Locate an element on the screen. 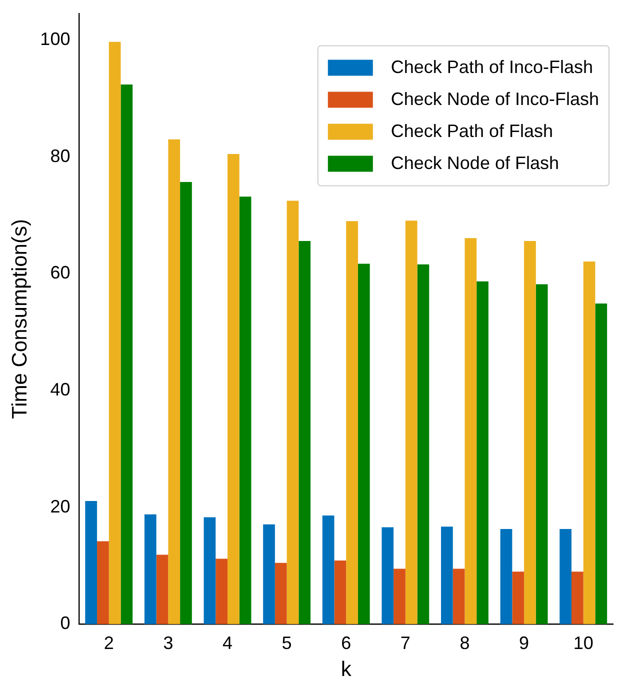 The height and width of the screenshot is (687, 627). y-tick-label: 80 is located at coordinates (60, 156).